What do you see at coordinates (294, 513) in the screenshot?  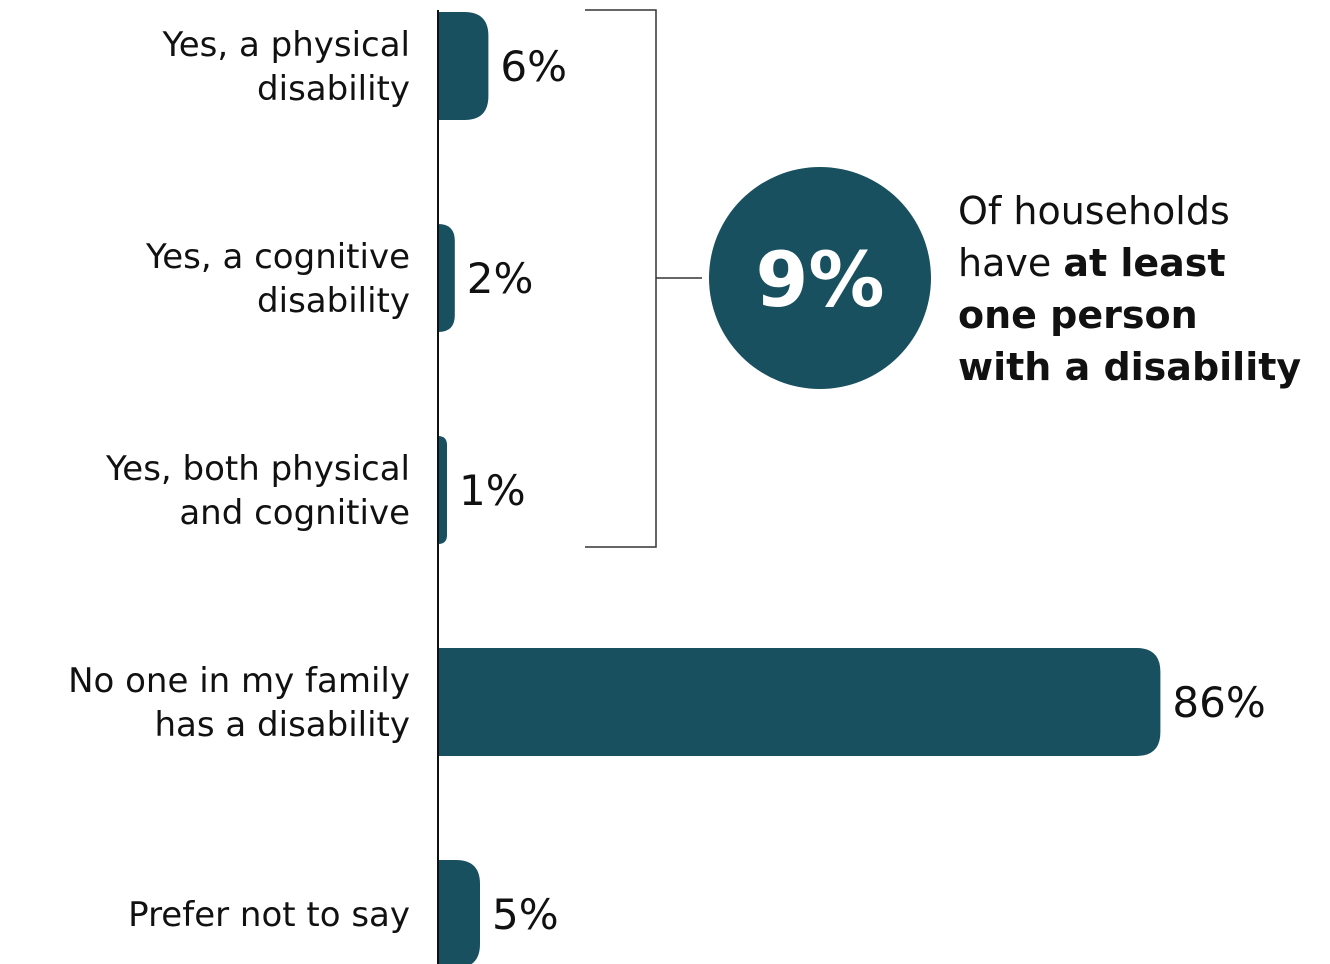 I see `category-label-line: and cognitive` at bounding box center [294, 513].